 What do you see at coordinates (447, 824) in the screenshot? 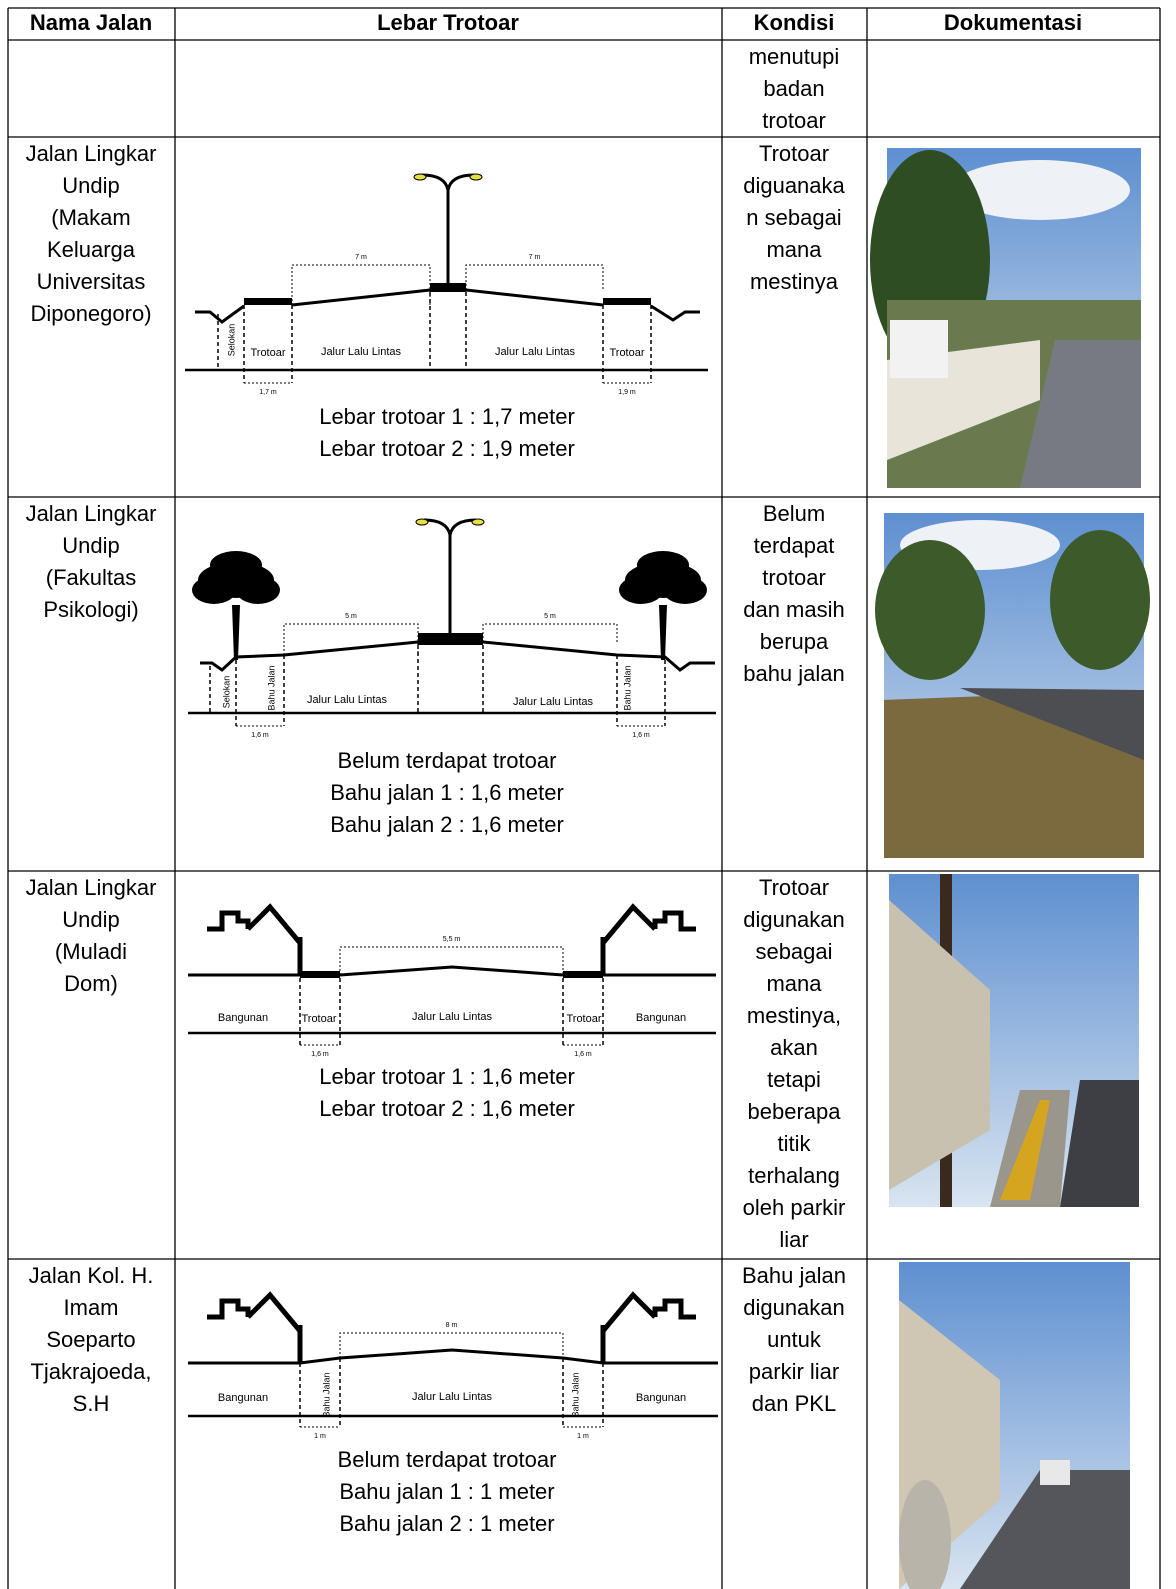
I see `width-caption: Bahu jalan 2 : 1,6 meter` at bounding box center [447, 824].